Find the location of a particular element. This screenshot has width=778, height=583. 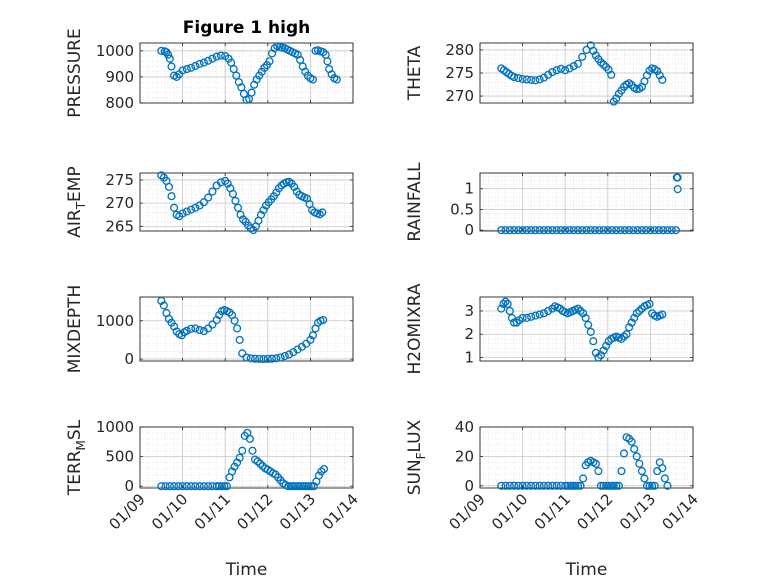

figure-title: Figure 1 high is located at coordinates (247, 28).